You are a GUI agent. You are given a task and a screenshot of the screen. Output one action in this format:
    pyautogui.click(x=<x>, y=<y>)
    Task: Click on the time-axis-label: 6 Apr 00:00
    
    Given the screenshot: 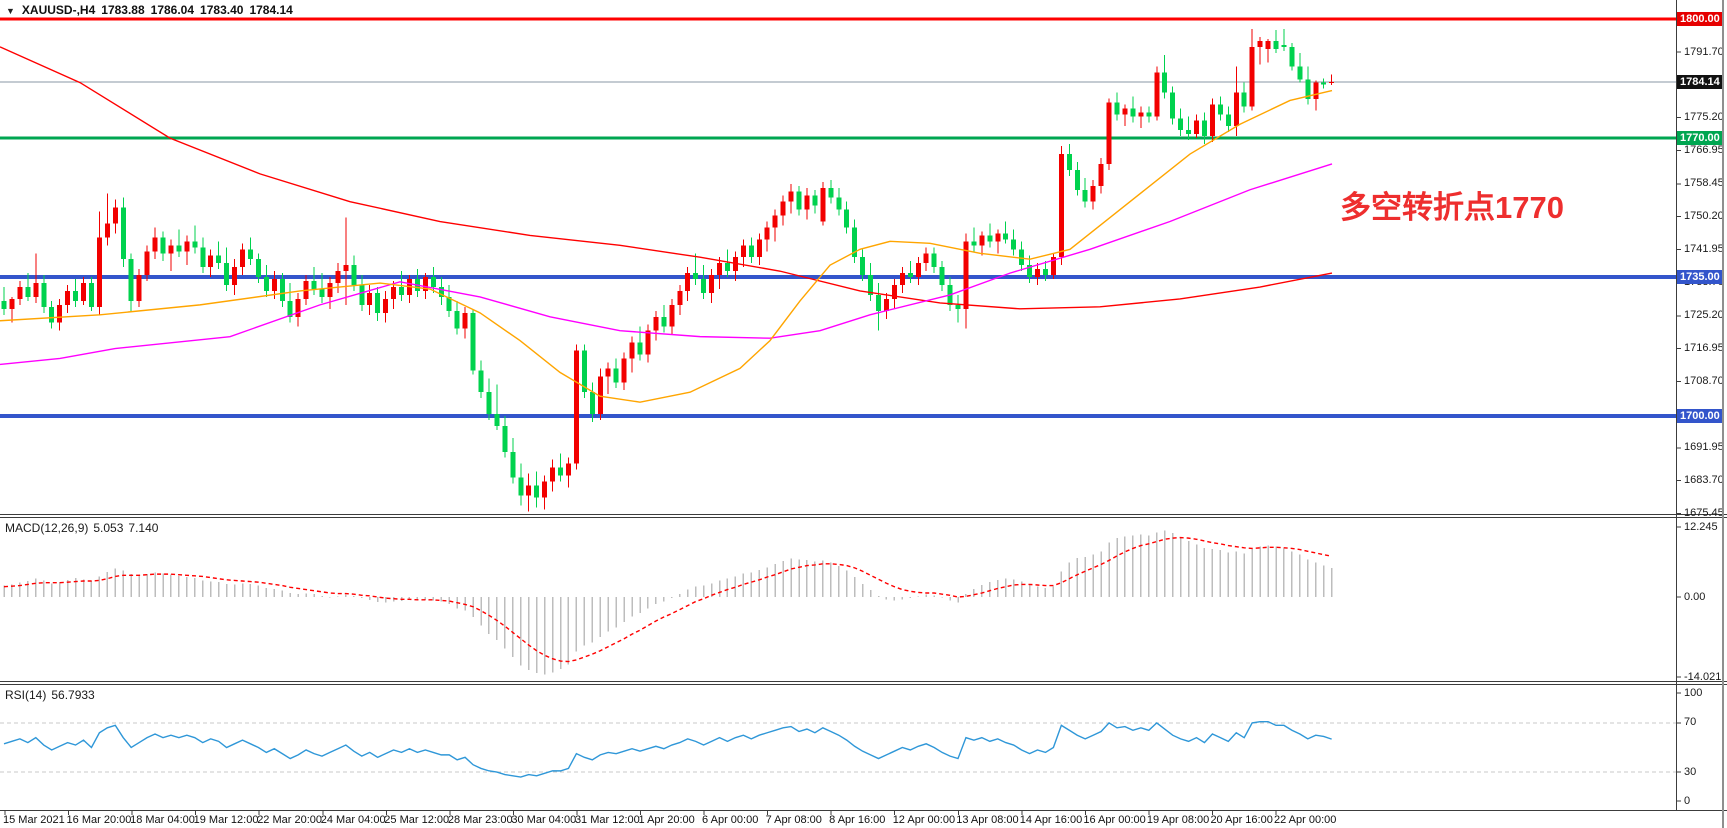 What is the action you would take?
    pyautogui.click(x=730, y=820)
    